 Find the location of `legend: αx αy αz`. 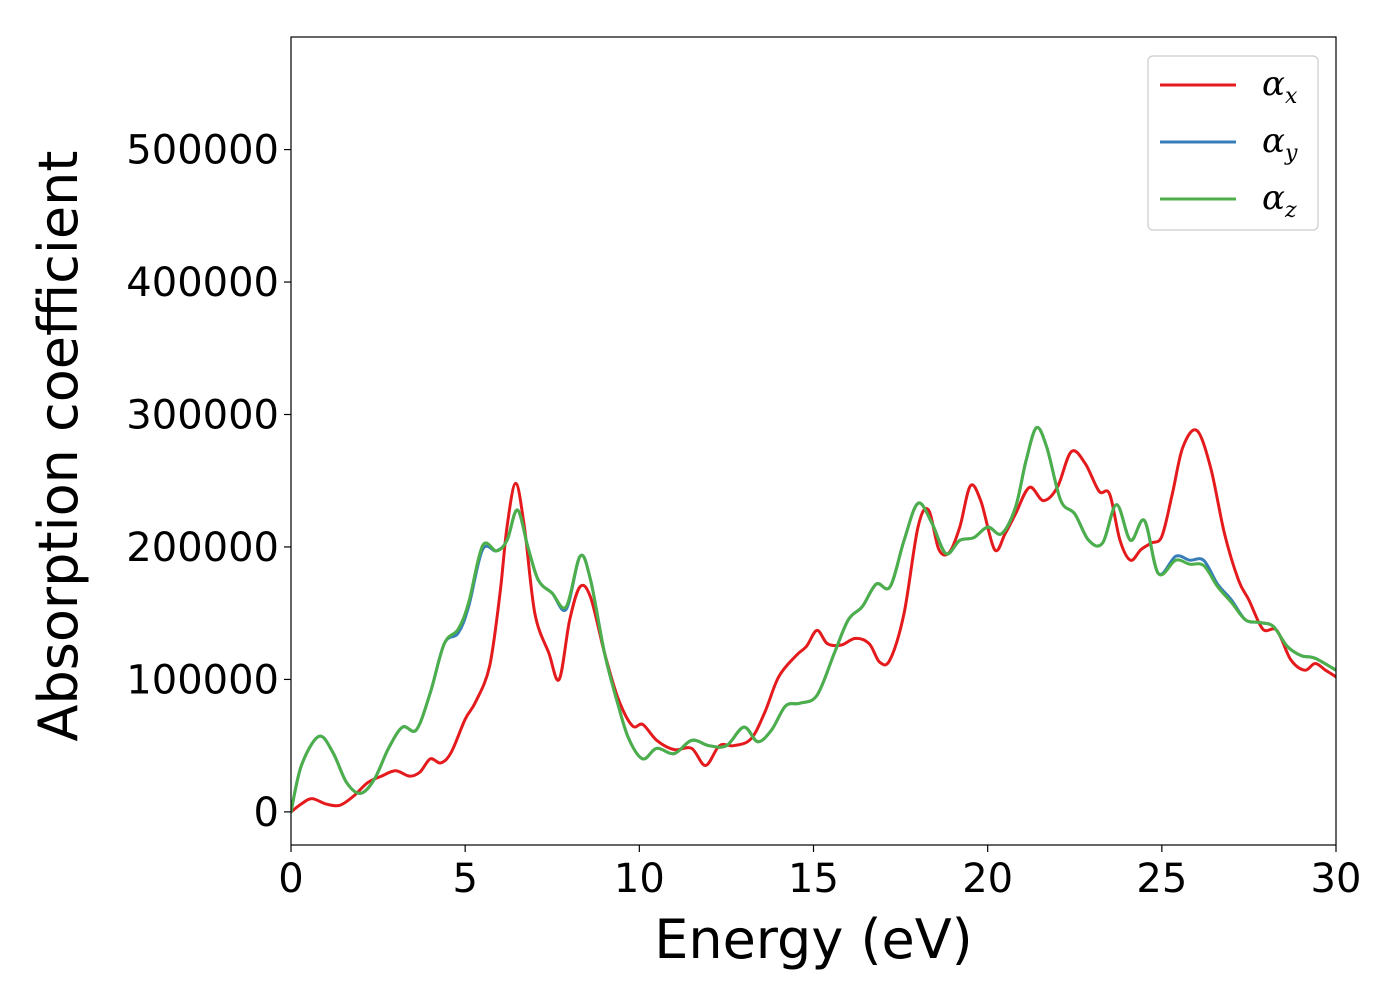

legend: αx αy αz is located at coordinates (1233, 143).